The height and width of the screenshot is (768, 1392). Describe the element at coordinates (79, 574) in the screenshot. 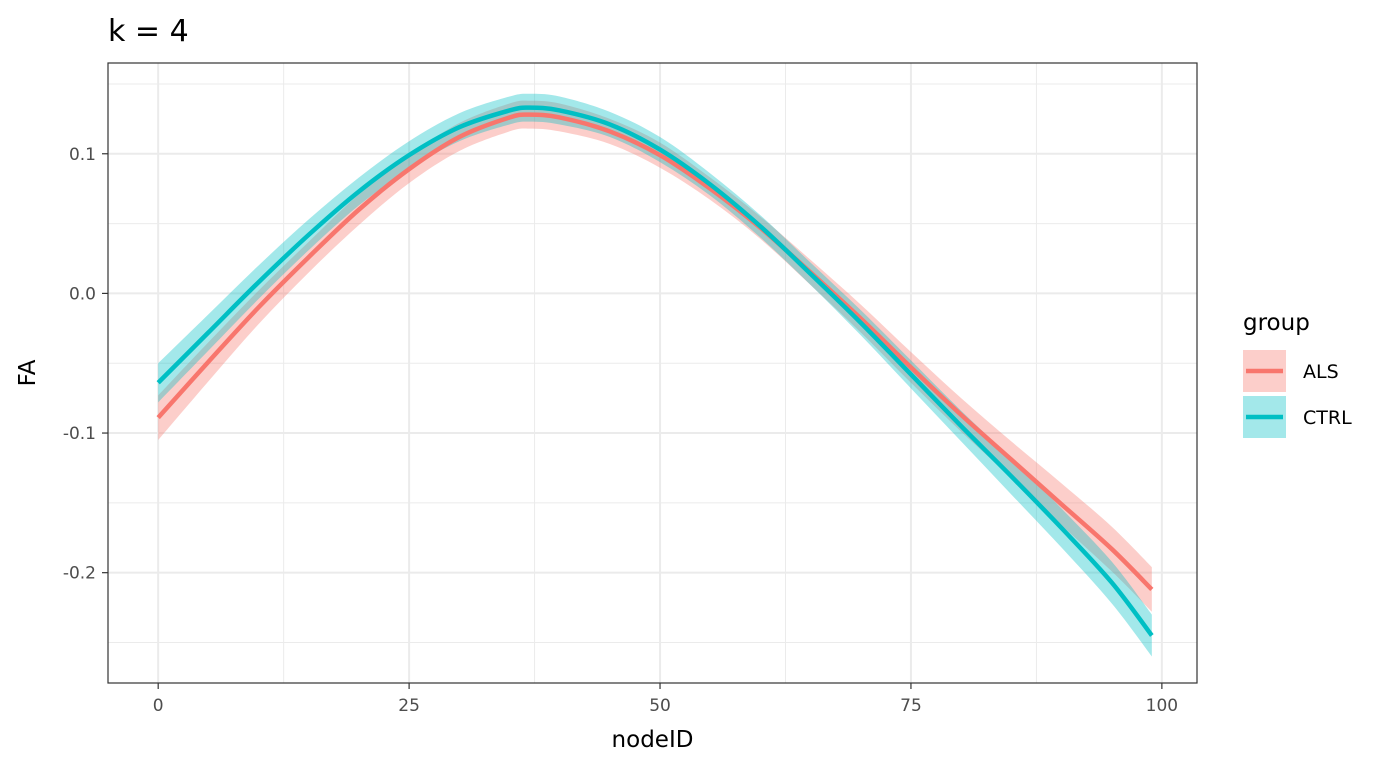

I see `y-tick-label: -0.2` at that location.